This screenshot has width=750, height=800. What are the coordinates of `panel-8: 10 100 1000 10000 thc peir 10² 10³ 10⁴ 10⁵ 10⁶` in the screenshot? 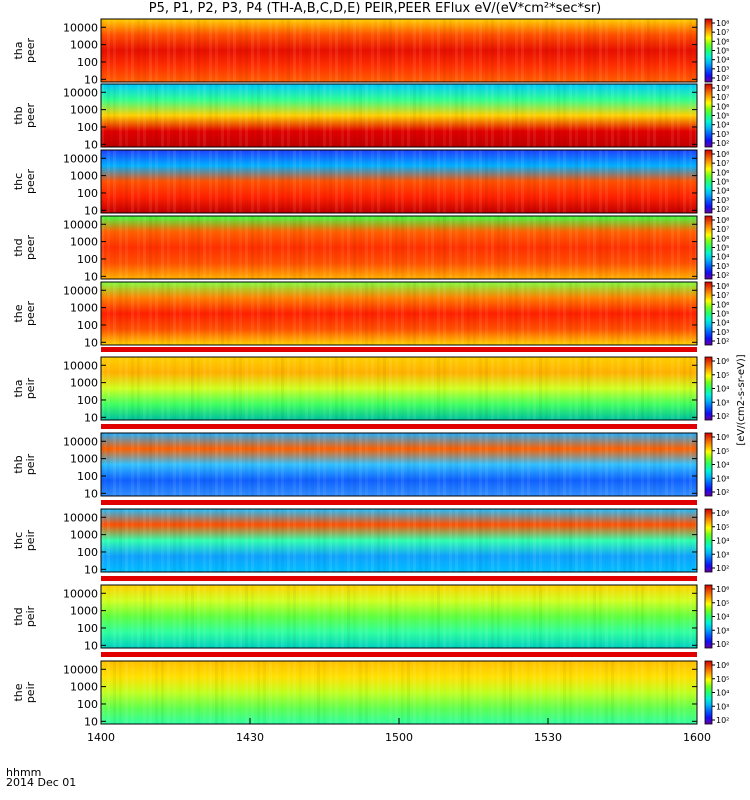 It's located at (370, 542).